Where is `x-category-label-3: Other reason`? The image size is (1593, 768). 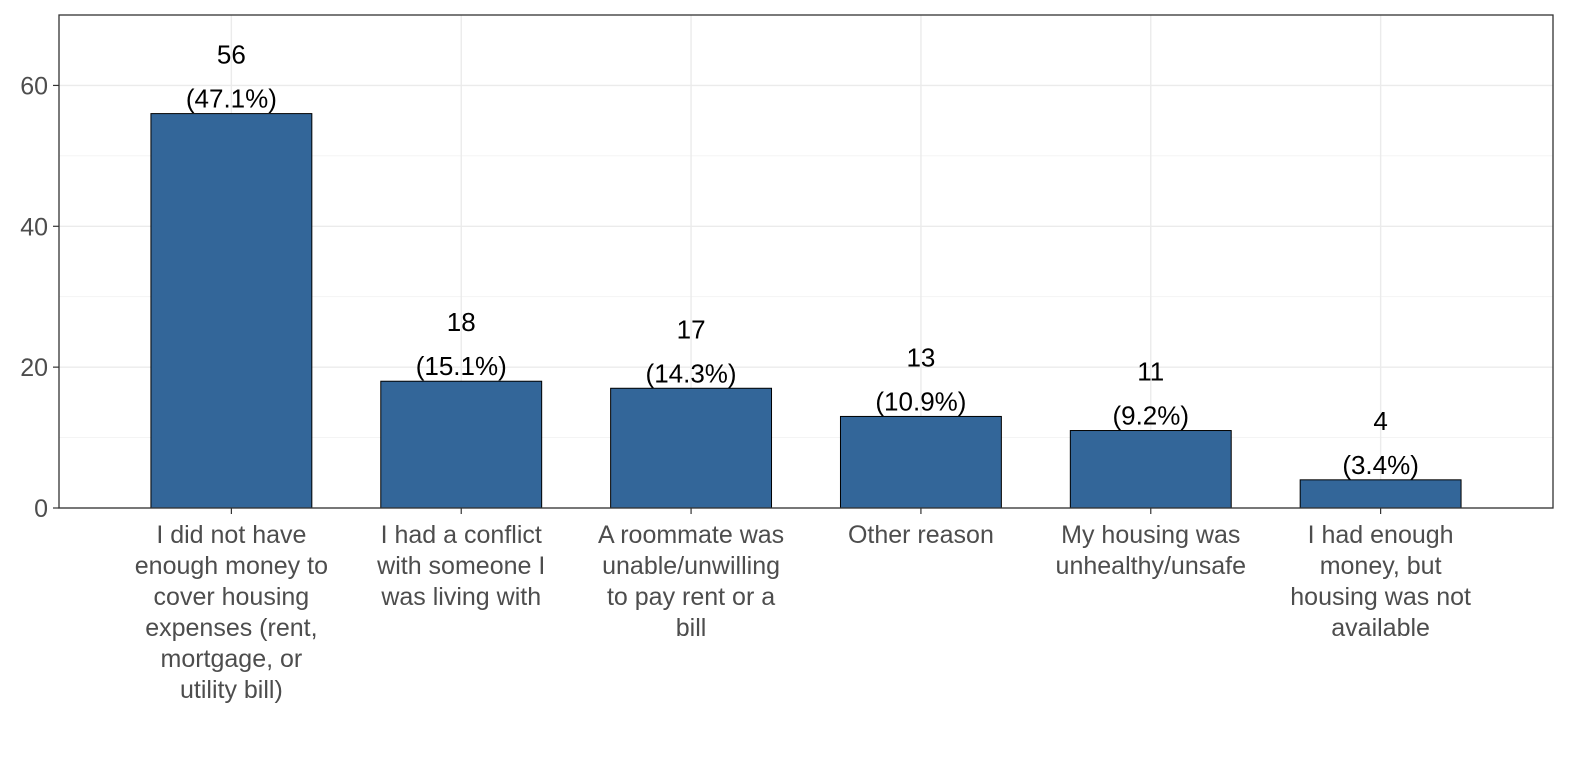 x-category-label-3: Other reason is located at coordinates (921, 535).